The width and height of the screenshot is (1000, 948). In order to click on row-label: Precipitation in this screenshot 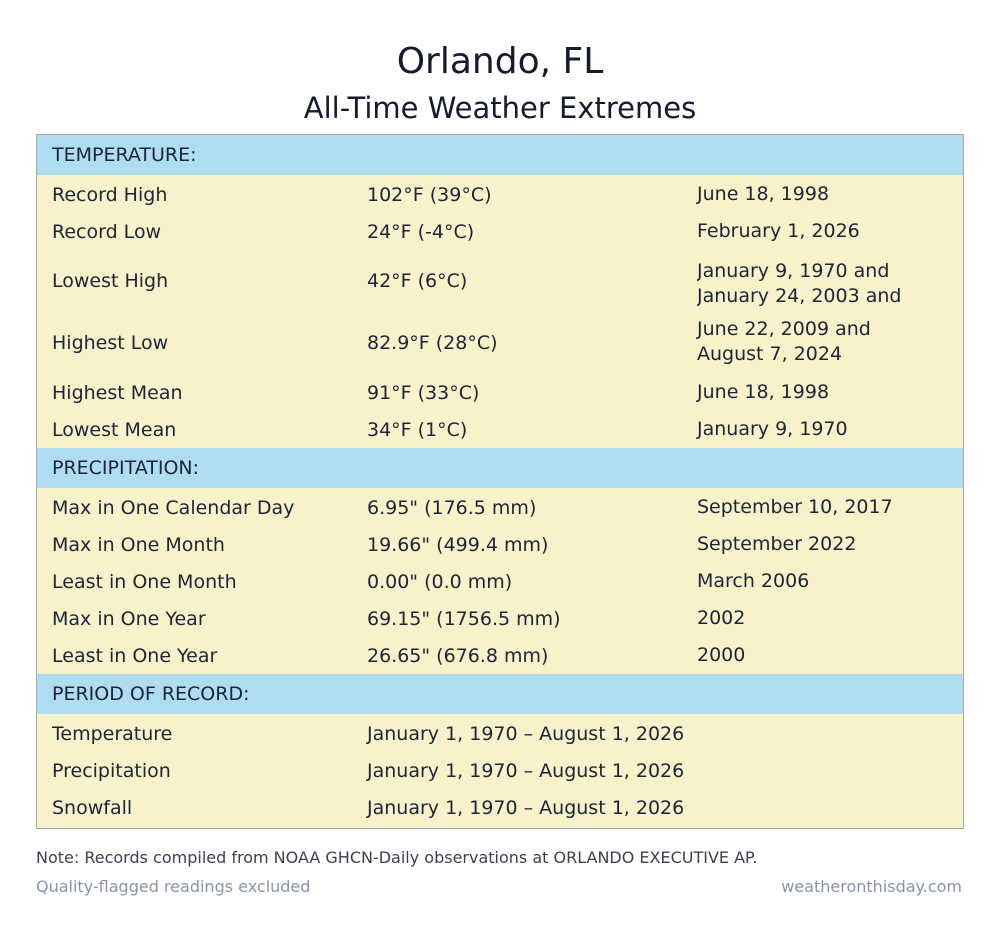, I will do `click(111, 770)`.